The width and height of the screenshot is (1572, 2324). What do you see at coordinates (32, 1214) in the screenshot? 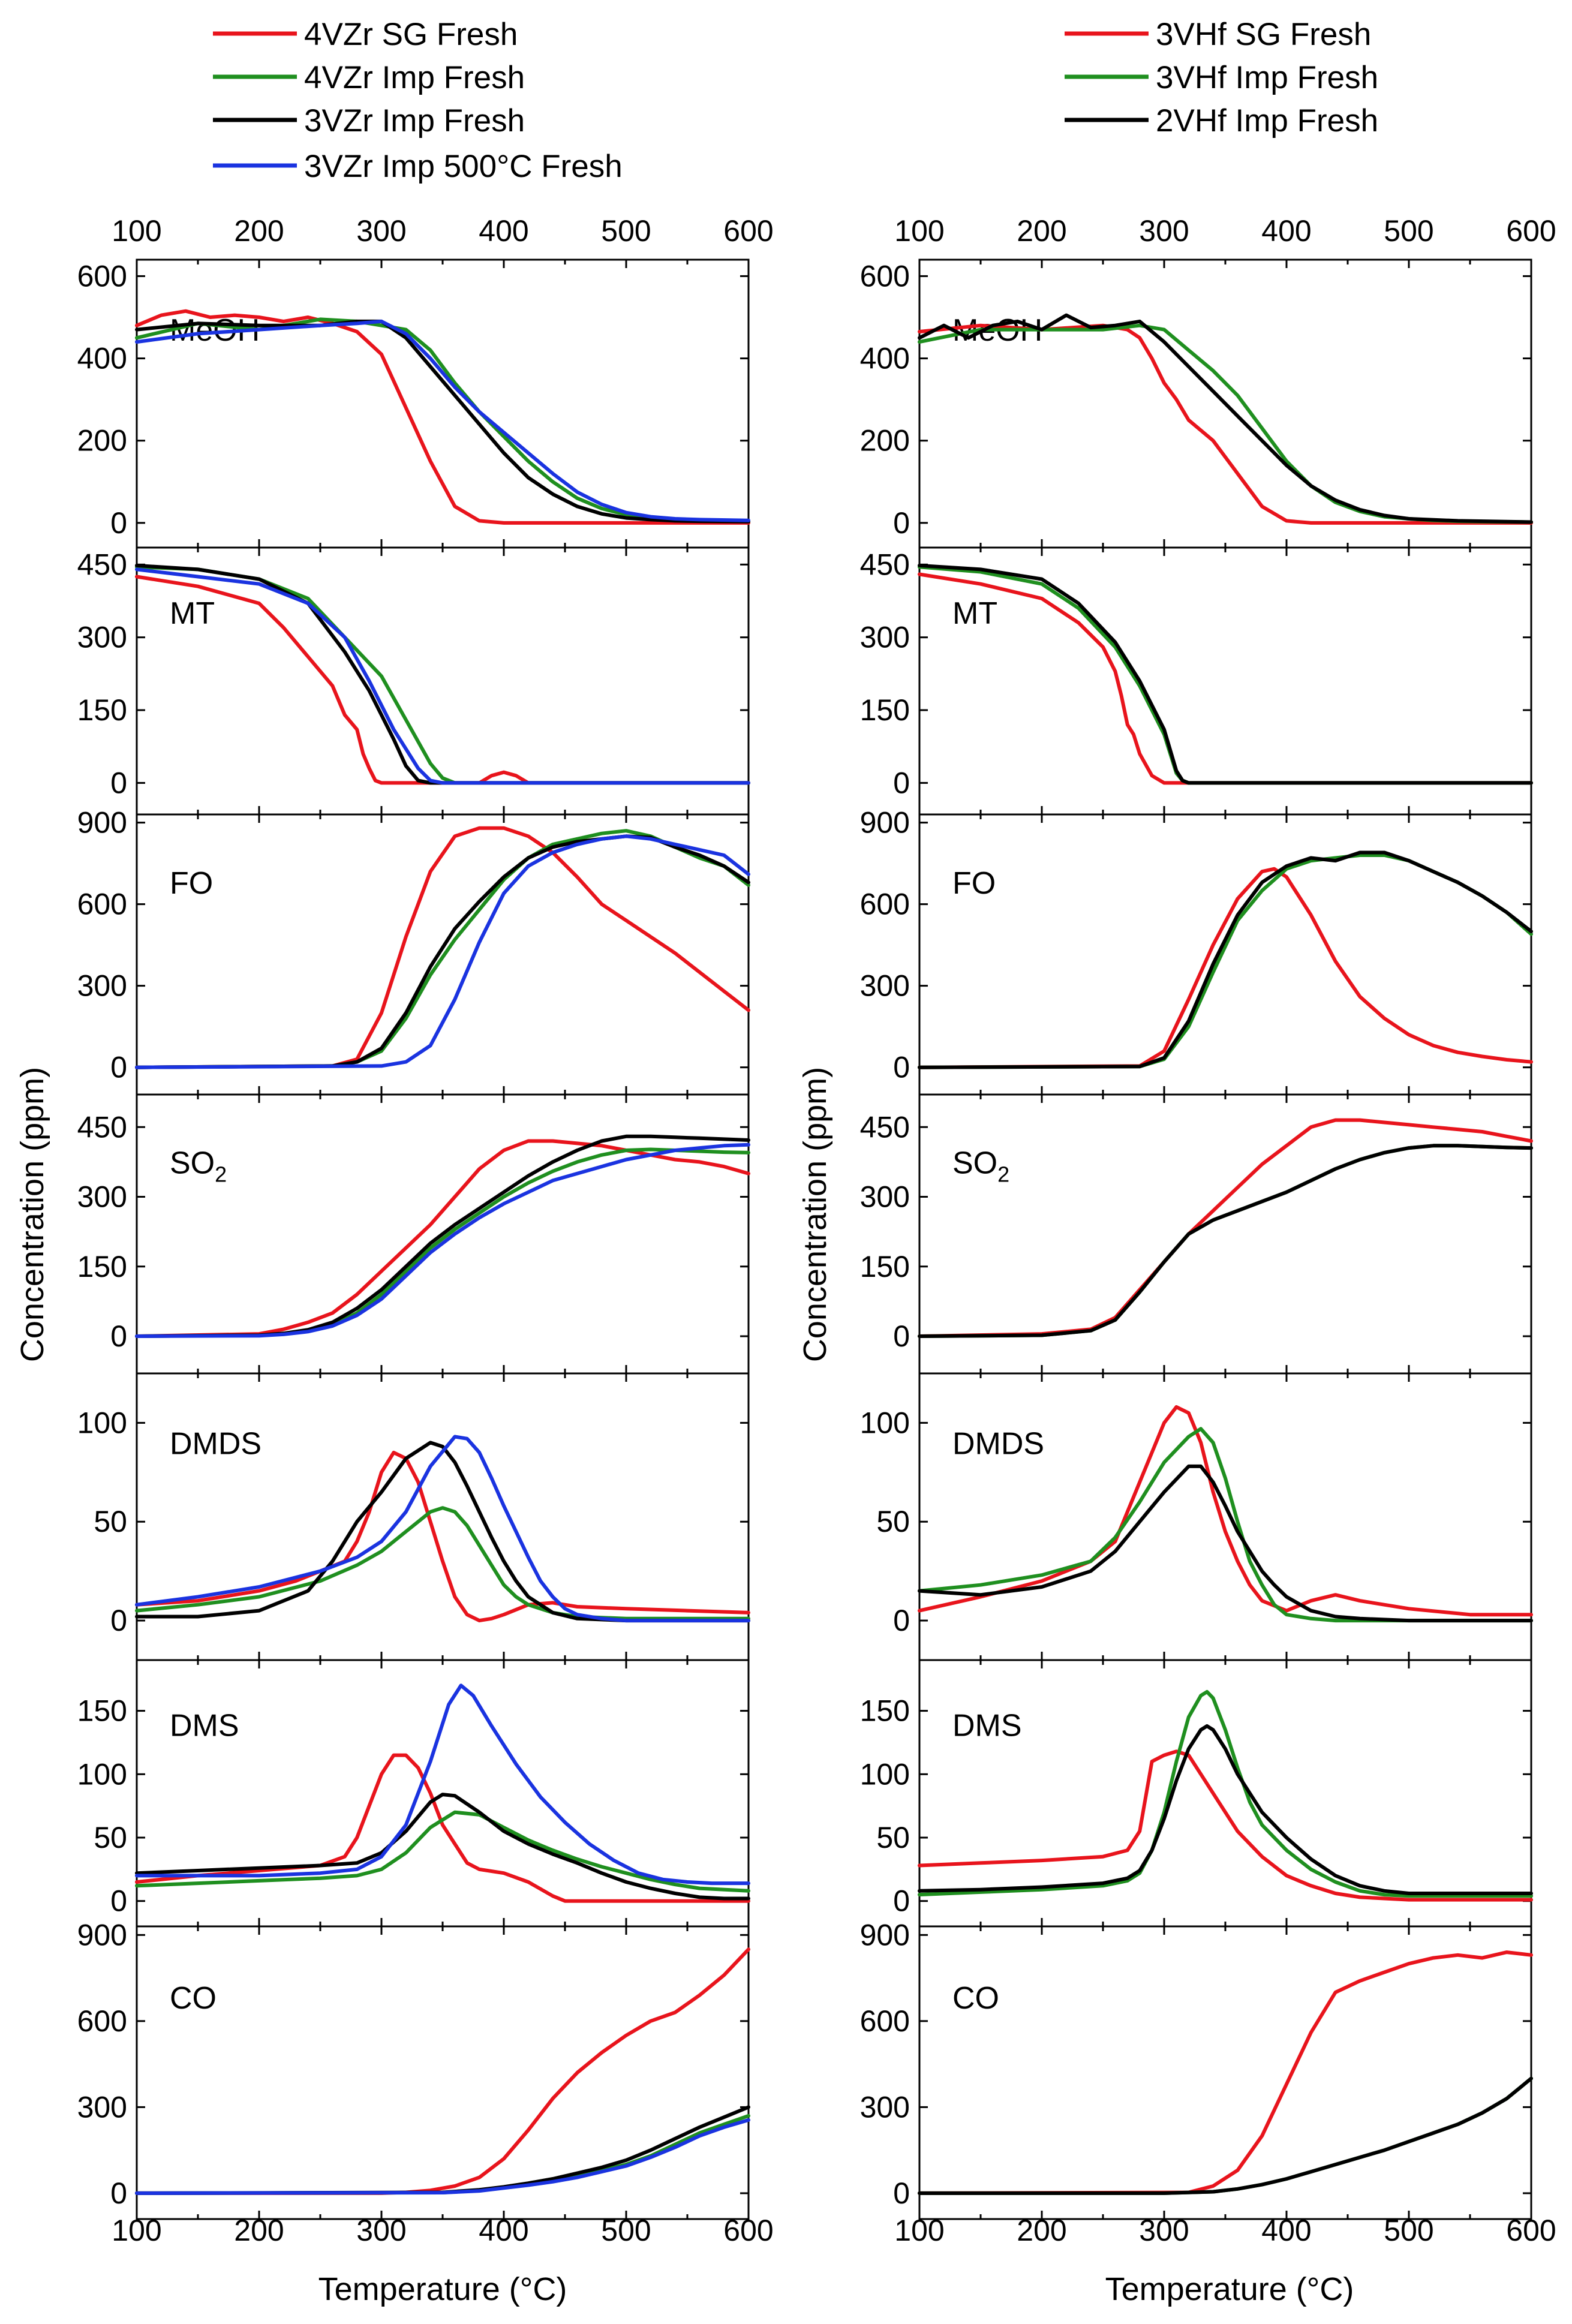
I see `y-axis-title-left: Concentration (ppm)` at bounding box center [32, 1214].